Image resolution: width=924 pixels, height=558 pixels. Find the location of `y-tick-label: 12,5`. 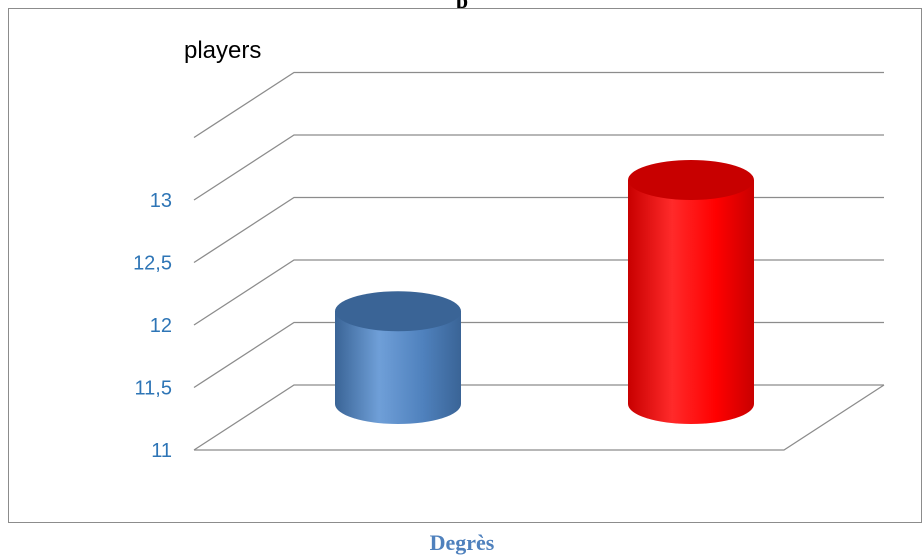

y-tick-label: 12,5 is located at coordinates (152, 264).